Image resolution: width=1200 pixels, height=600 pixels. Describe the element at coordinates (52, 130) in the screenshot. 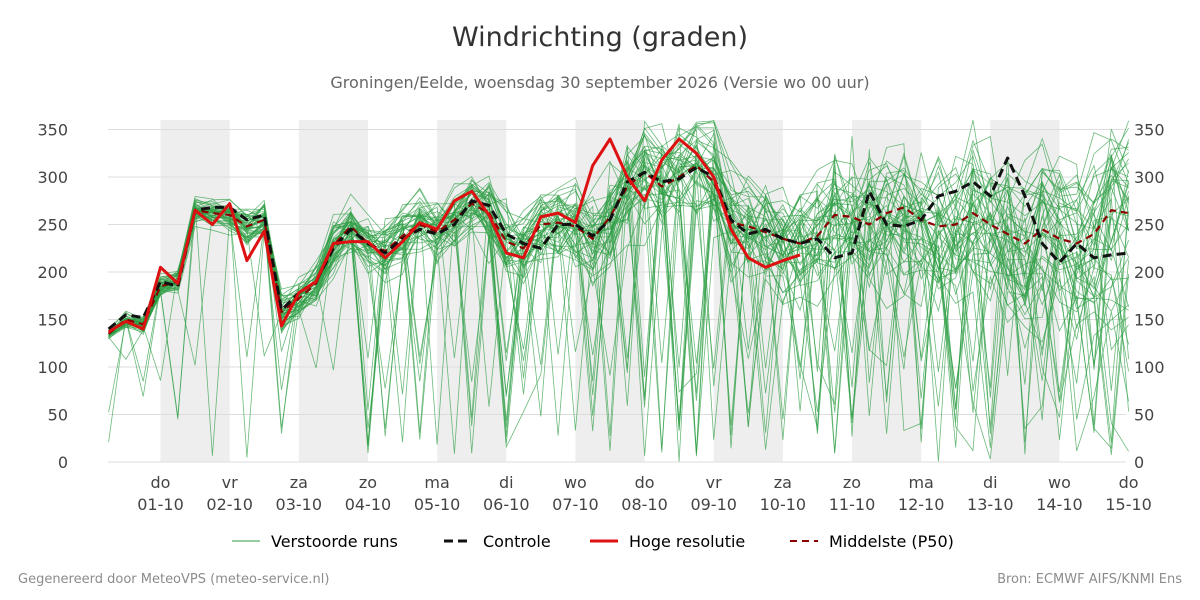

I see `y-tick-left-350: 350` at that location.